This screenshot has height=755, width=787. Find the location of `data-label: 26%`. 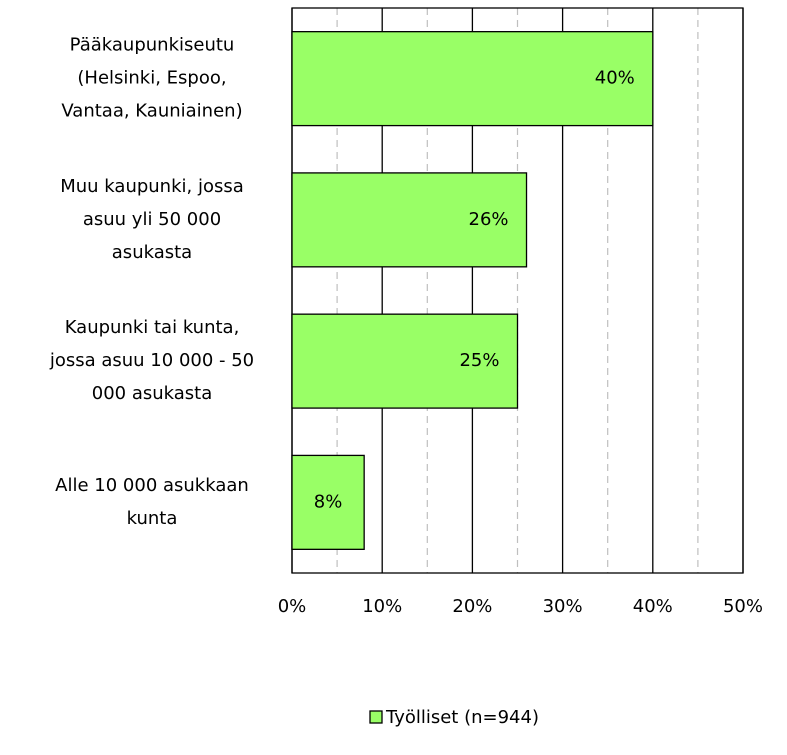

data-label: 26% is located at coordinates (489, 219).